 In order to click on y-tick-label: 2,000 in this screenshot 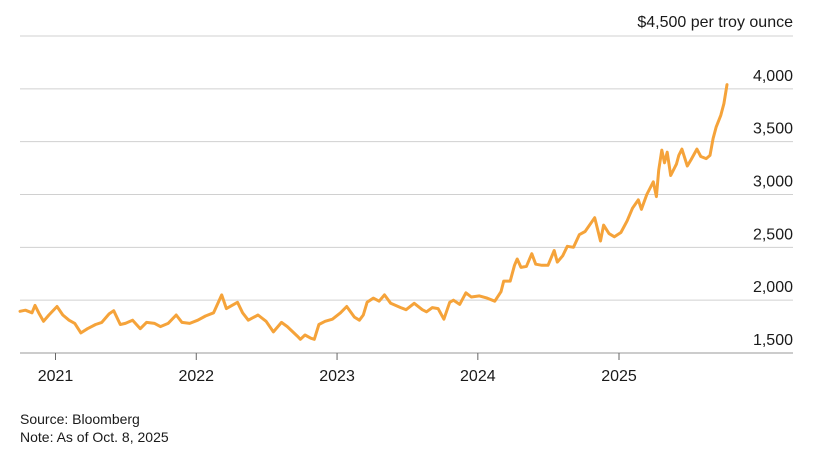, I will do `click(773, 287)`.